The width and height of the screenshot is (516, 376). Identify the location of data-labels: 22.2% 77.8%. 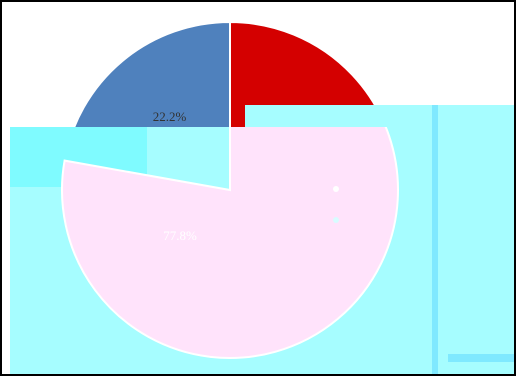
(175, 176).